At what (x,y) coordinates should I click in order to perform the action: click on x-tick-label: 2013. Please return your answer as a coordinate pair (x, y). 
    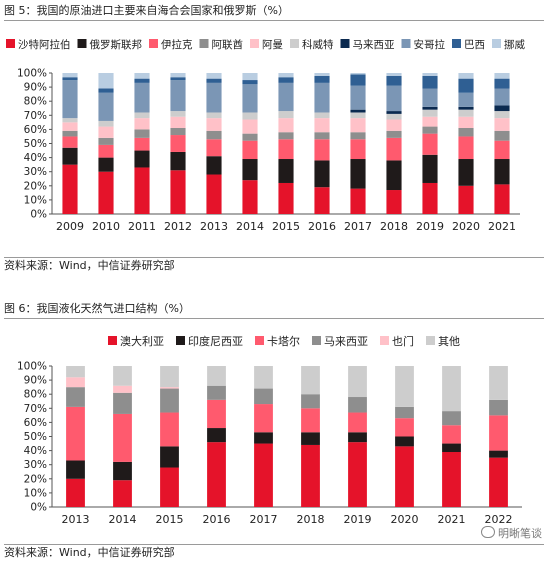
    Looking at the image, I should click on (214, 226).